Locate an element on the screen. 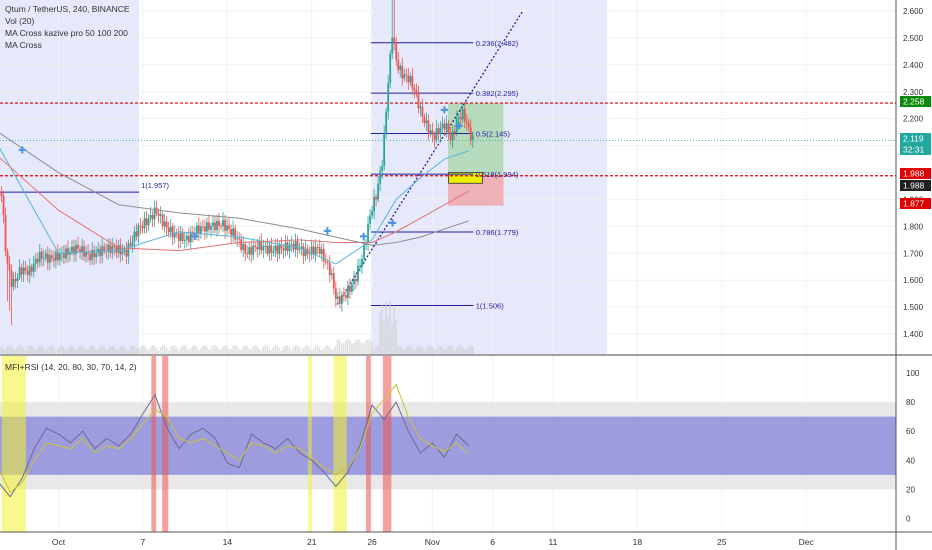 This screenshot has width=932, height=550. fib-level-label: 0.5(2.145) is located at coordinates (493, 133).